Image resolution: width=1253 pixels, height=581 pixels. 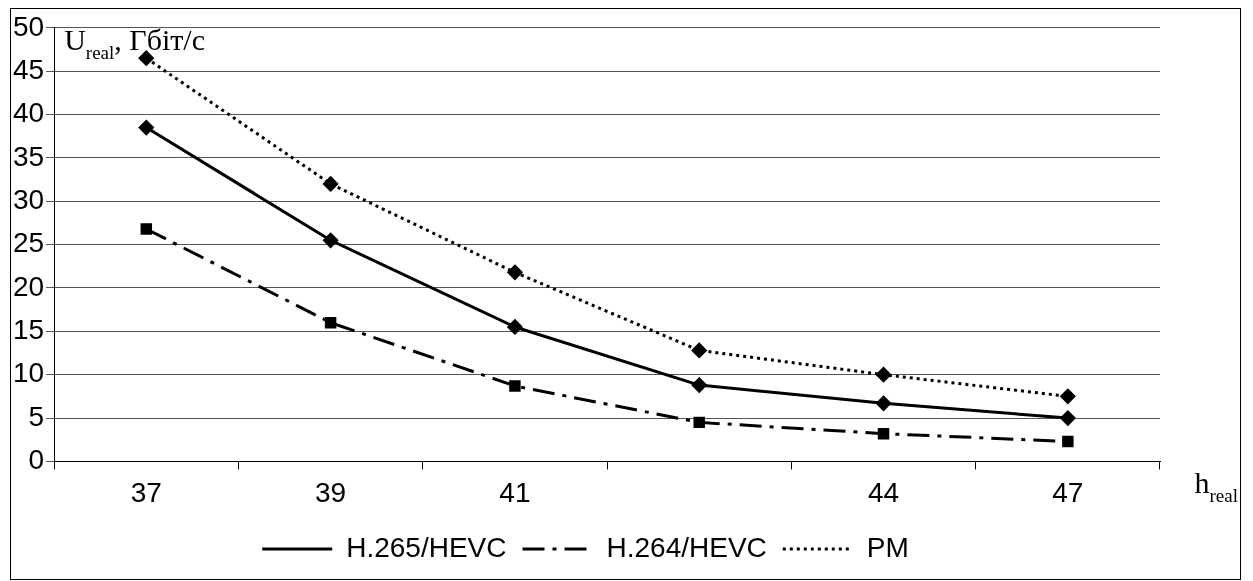 What do you see at coordinates (28, 156) in the screenshot?
I see `y-tick-label: 35` at bounding box center [28, 156].